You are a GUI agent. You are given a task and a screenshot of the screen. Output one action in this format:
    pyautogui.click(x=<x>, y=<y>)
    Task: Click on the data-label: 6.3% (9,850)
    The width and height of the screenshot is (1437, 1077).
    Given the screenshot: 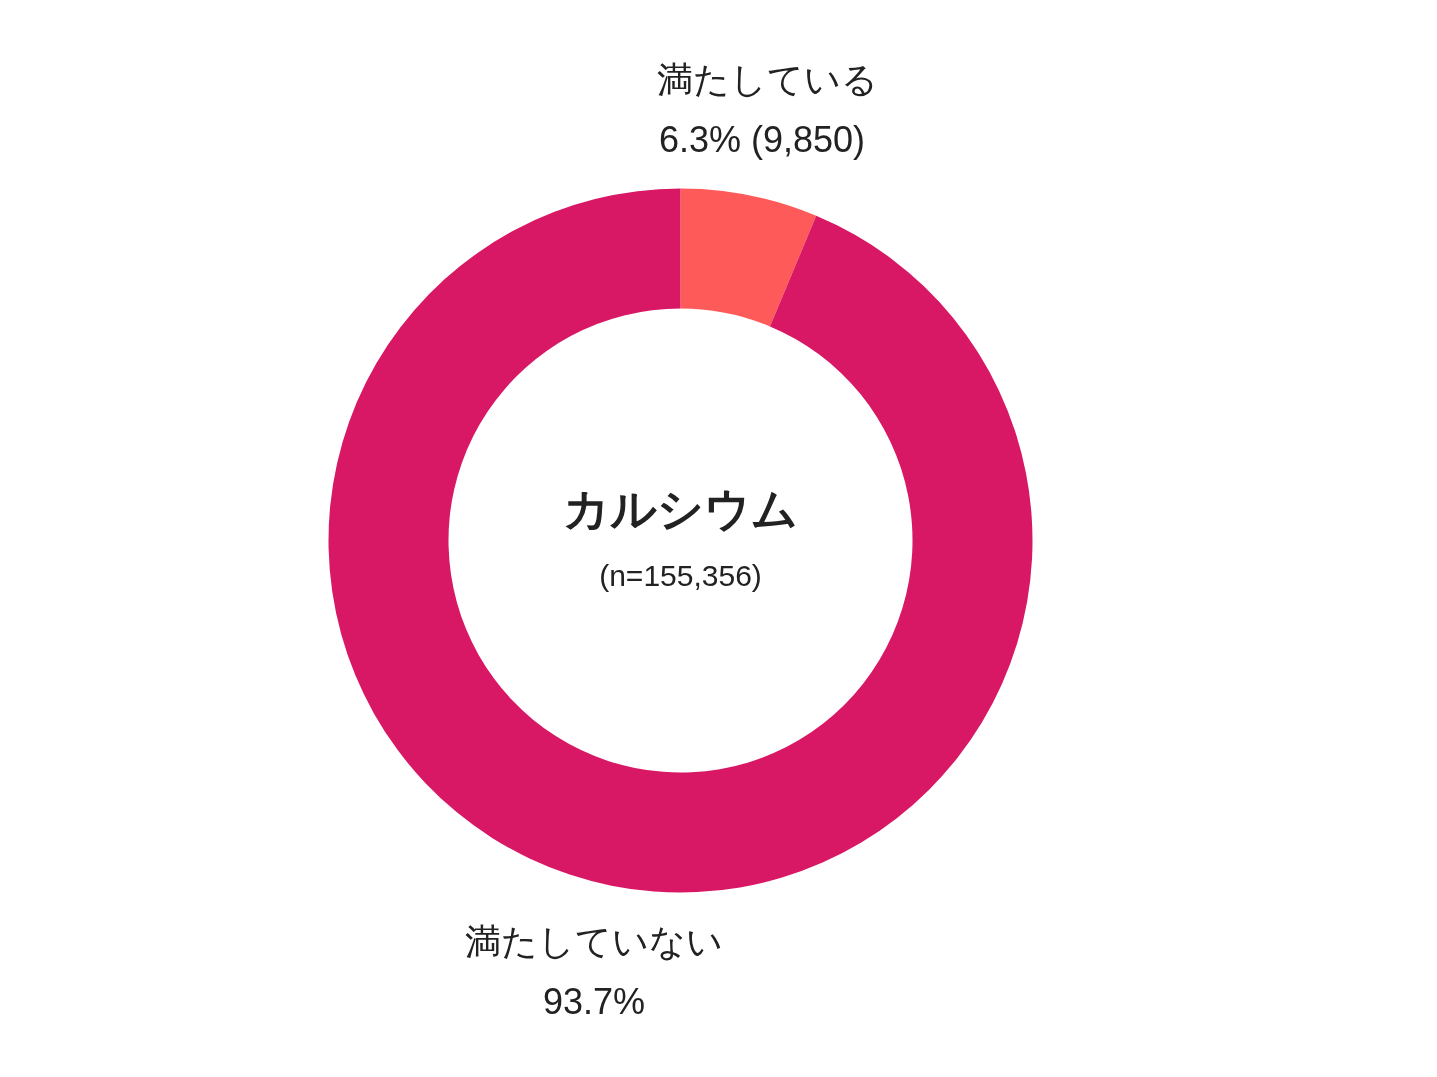 What is the action you would take?
    pyautogui.click(x=762, y=139)
    